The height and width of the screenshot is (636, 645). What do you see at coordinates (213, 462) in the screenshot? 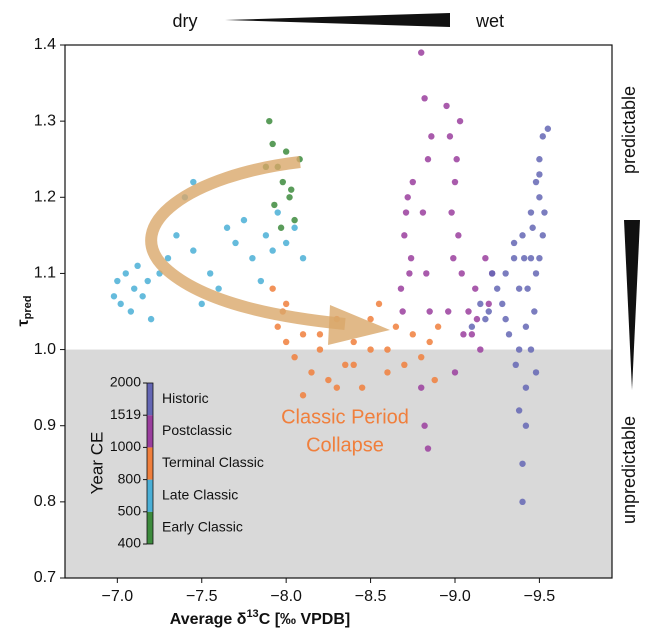
I see `legend-label: Terminal Classic` at bounding box center [213, 462].